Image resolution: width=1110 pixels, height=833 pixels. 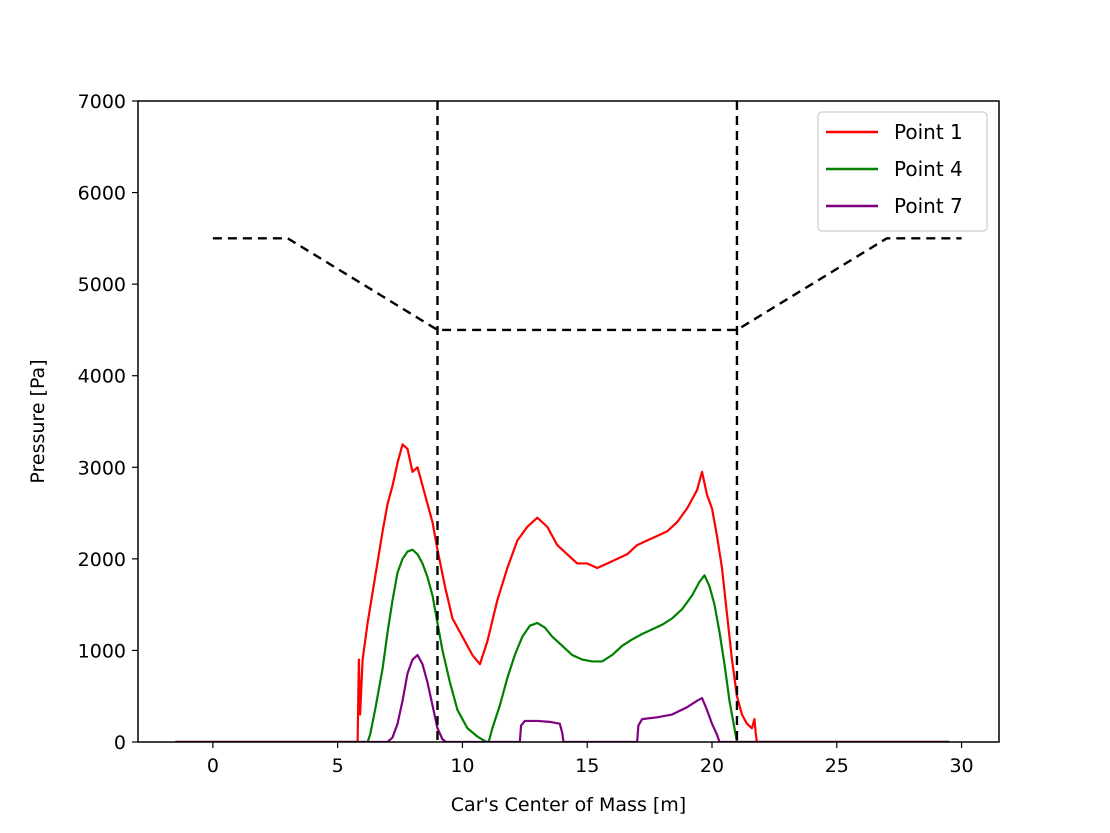 What do you see at coordinates (102, 285) in the screenshot?
I see `y-tick-label: 5000` at bounding box center [102, 285].